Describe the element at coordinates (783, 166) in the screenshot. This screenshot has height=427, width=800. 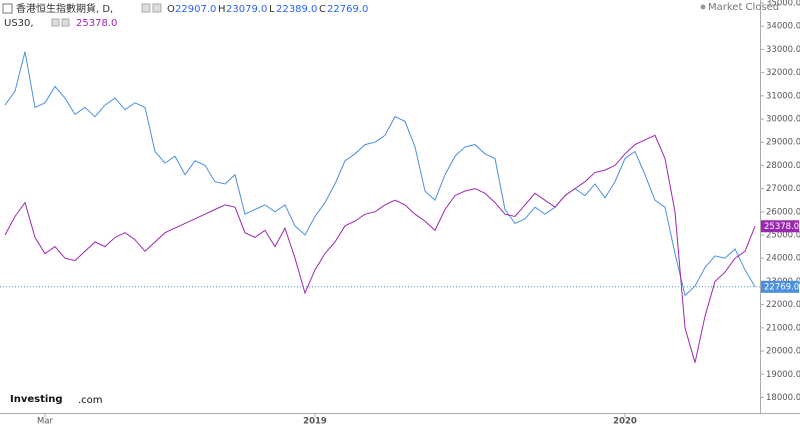
I see `y-tick-label: 28000.0` at that location.